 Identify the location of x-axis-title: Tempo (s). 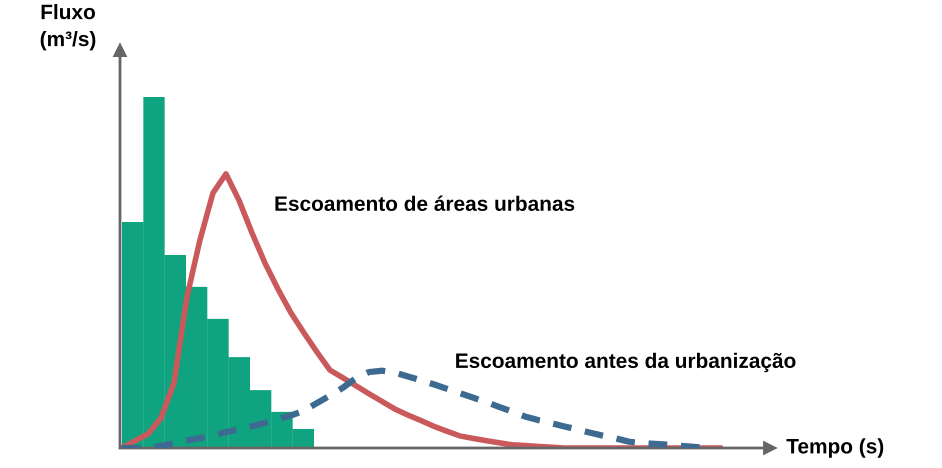
(835, 448).